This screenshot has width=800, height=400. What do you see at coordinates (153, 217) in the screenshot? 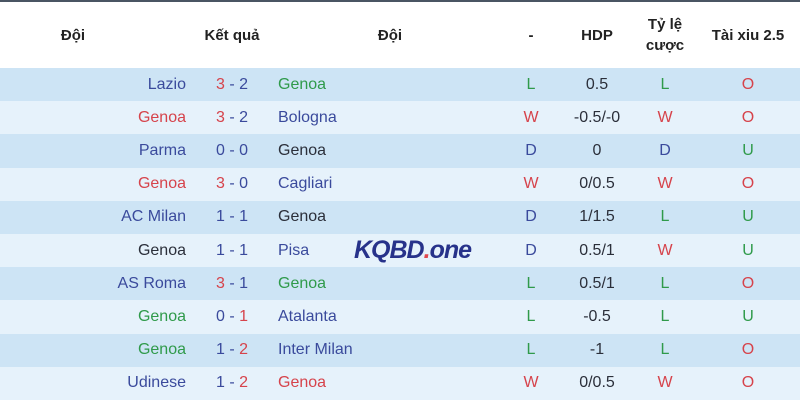
I see `home-team: AC Milan` at bounding box center [153, 217].